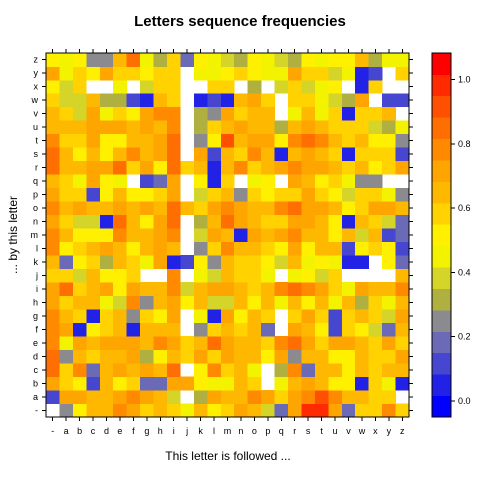 This screenshot has height=480, width=480. Describe the element at coordinates (35, 195) in the screenshot. I see `y-tick-label: p` at that location.